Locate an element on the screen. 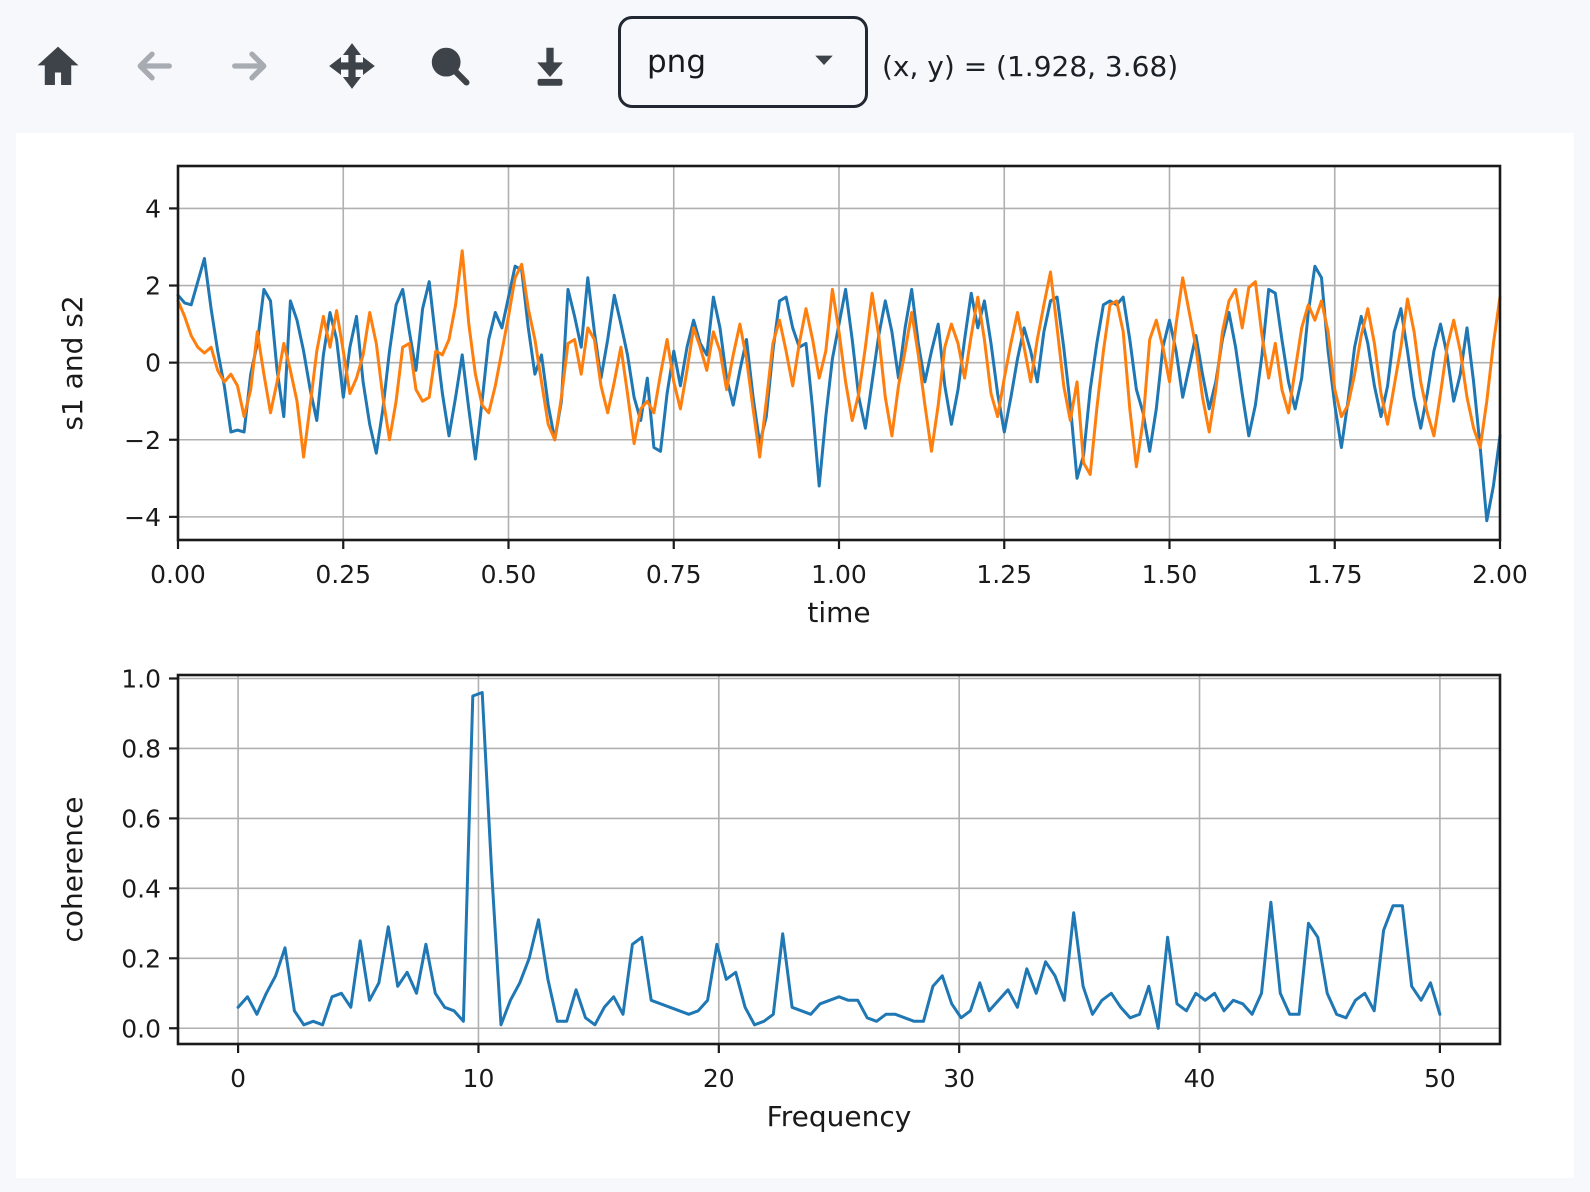  format-select: png is located at coordinates (743, 62).